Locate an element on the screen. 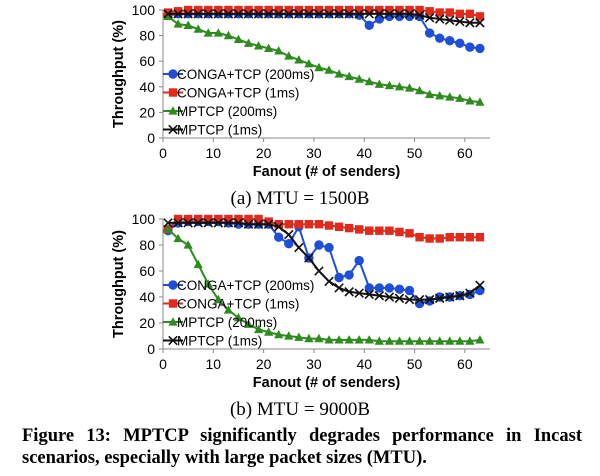 This screenshot has height=476, width=600. x-tick-label: 40 is located at coordinates (364, 364).